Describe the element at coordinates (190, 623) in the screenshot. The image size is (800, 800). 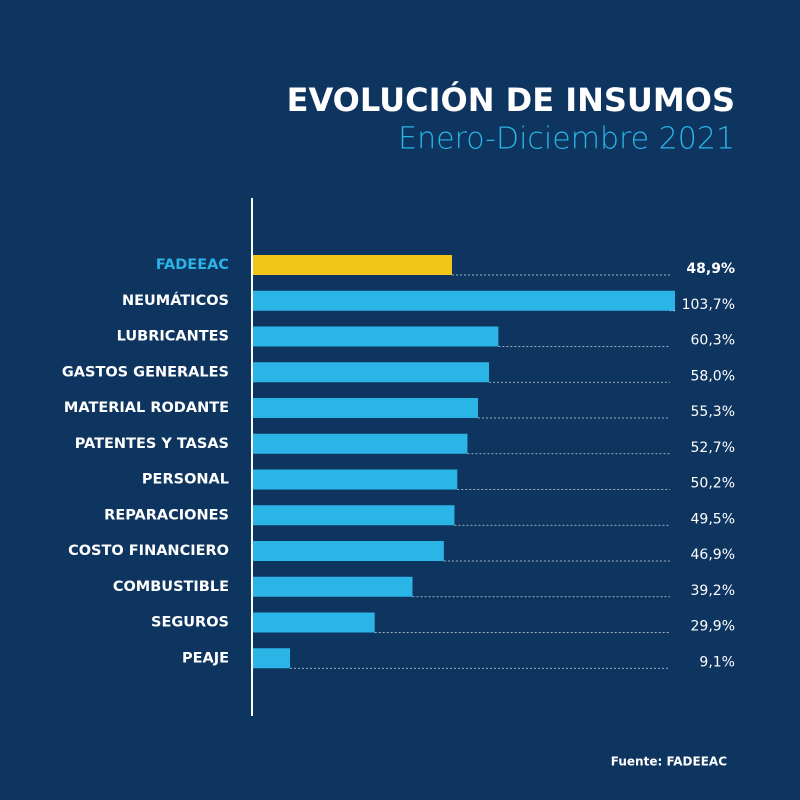
I see `category-label: SEGUROS` at that location.